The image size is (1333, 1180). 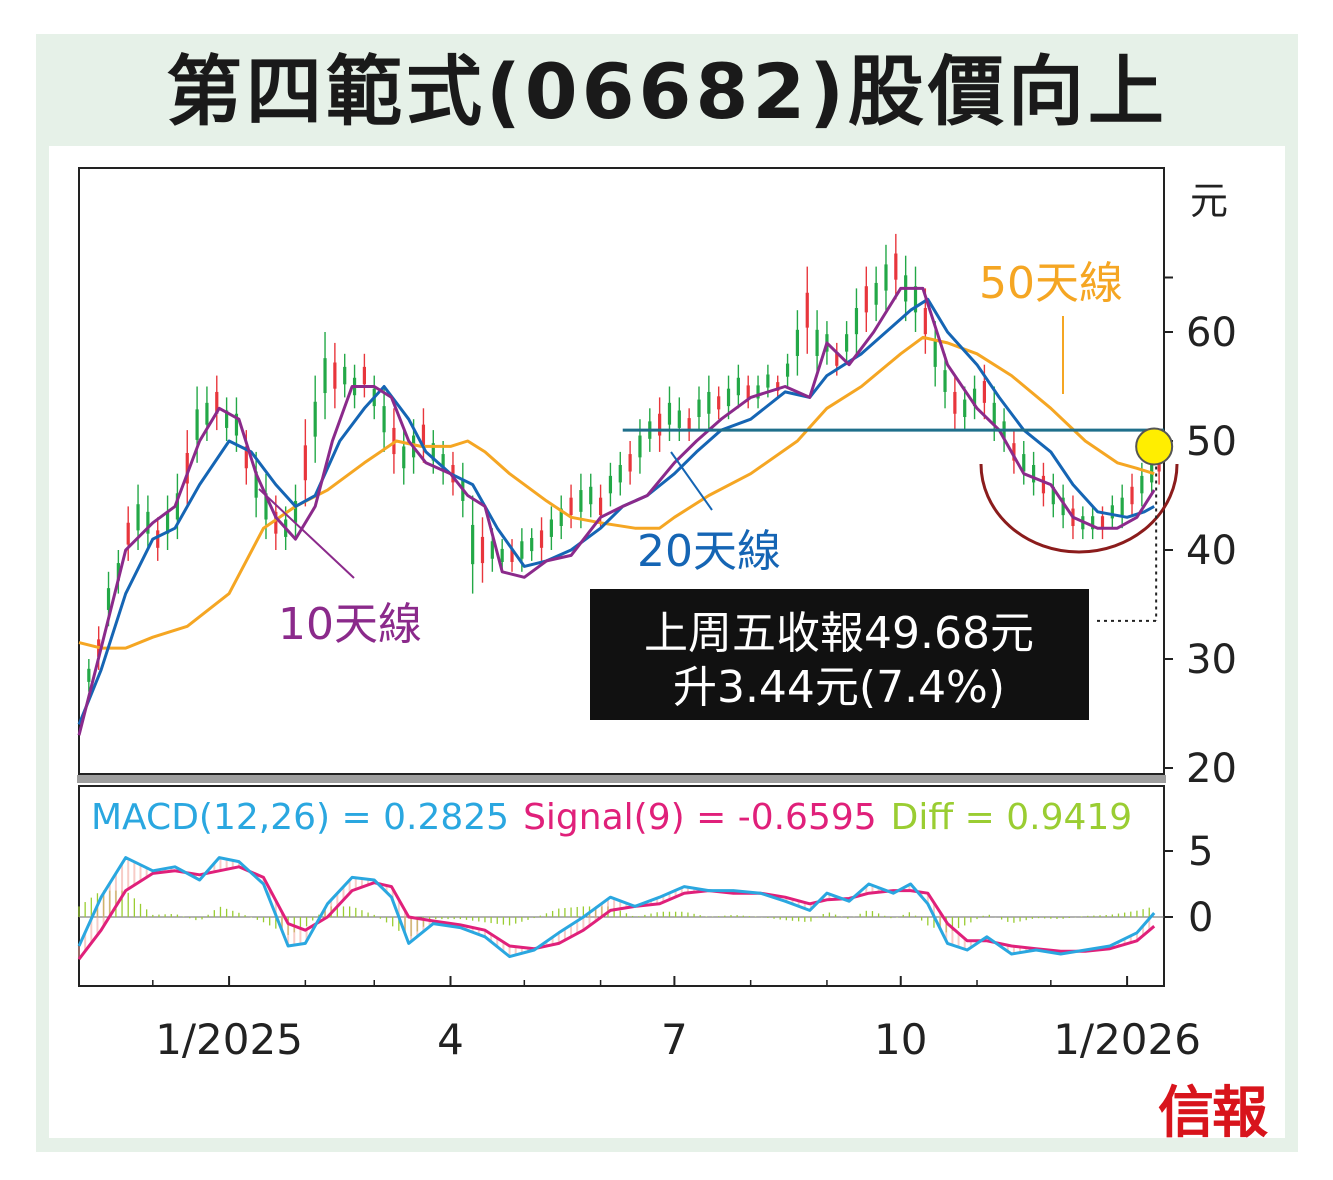 What do you see at coordinates (1211, 333) in the screenshot?
I see `y-tick-label-60: 60` at bounding box center [1211, 333].